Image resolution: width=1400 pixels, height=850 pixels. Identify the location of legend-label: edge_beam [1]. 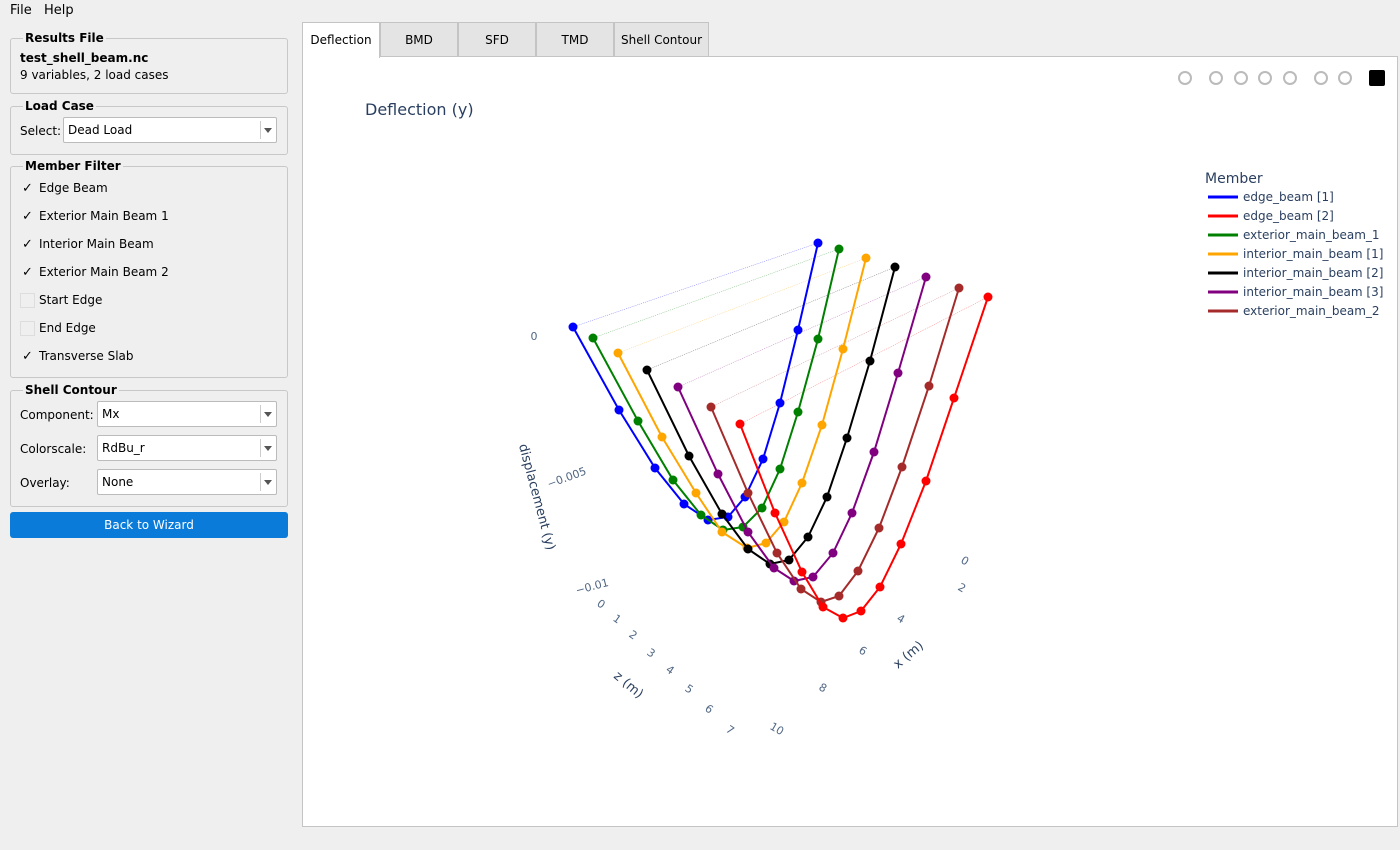
(1288, 197).